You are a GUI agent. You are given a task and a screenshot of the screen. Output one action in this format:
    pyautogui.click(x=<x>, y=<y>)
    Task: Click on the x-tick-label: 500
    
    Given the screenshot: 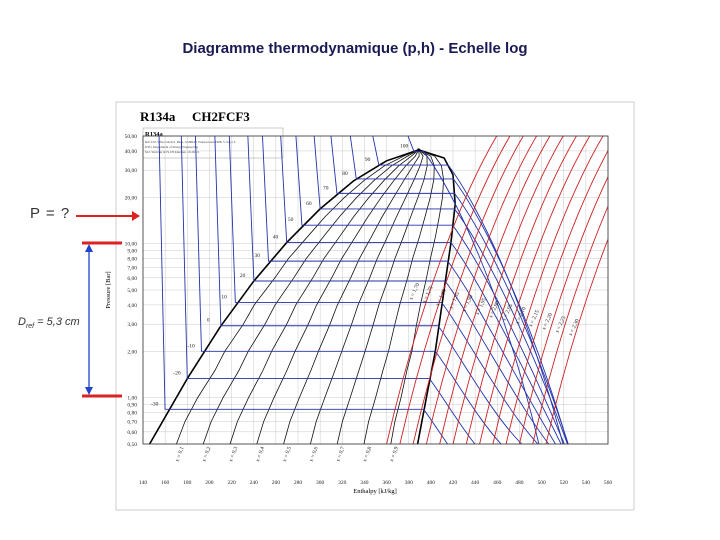 What is the action you would take?
    pyautogui.click(x=541, y=483)
    